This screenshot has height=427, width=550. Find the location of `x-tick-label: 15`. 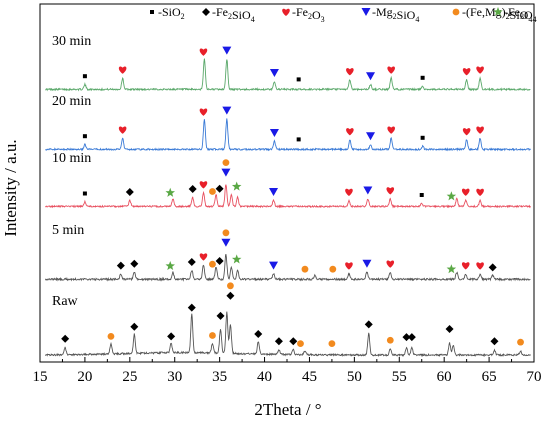

x-tick-label: 15 is located at coordinates (40, 377).